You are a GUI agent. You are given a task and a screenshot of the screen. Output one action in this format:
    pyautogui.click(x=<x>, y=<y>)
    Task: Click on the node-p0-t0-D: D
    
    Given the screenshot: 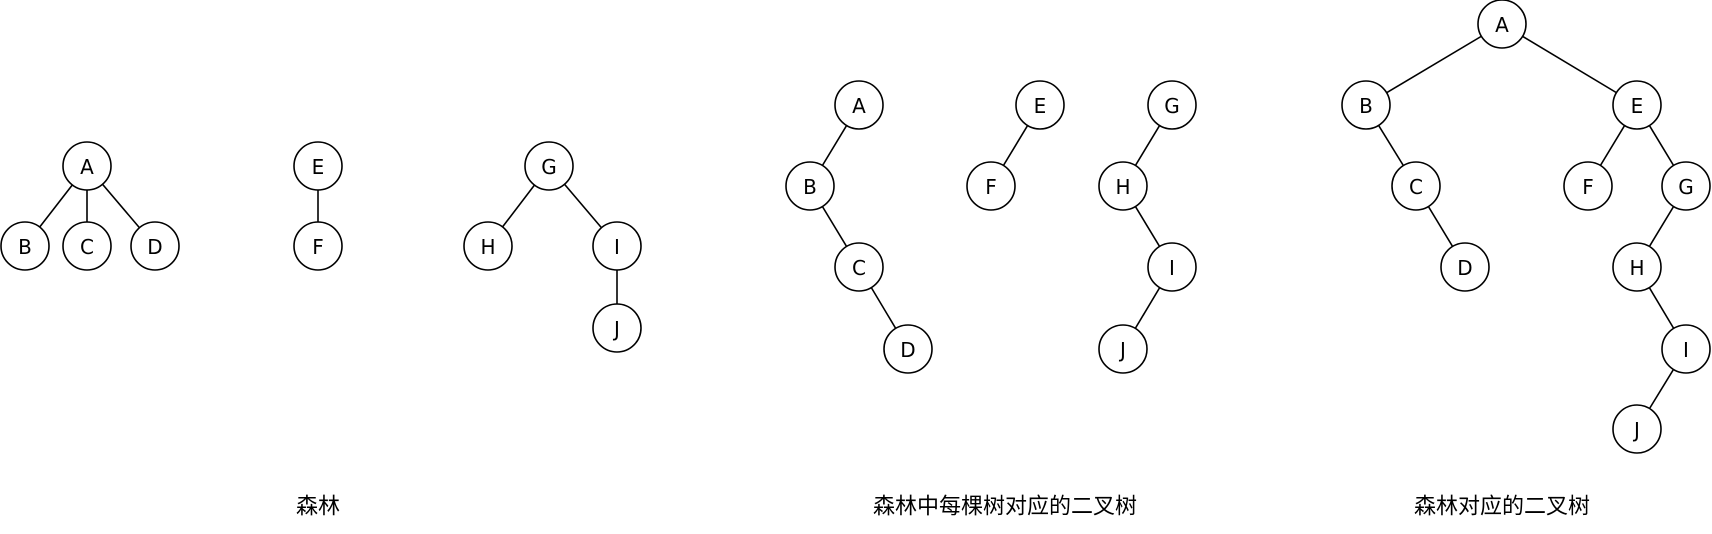 What is the action you would take?
    pyautogui.click(x=155, y=246)
    